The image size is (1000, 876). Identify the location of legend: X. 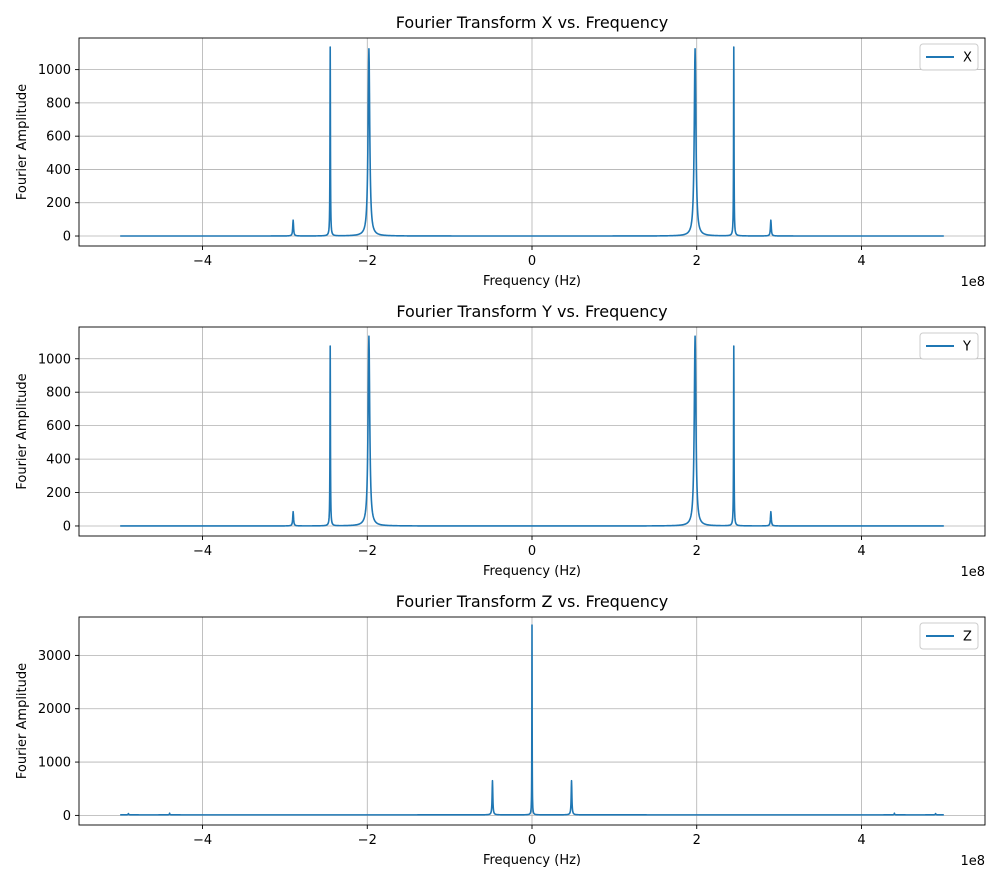
(949, 57).